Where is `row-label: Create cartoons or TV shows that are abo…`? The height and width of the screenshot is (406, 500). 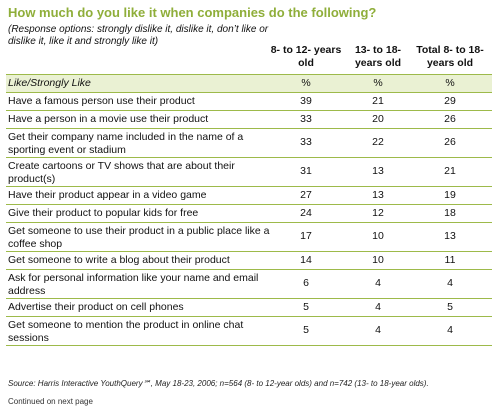 row-label: Create cartoons or TV shows that are abo… is located at coordinates (121, 172).